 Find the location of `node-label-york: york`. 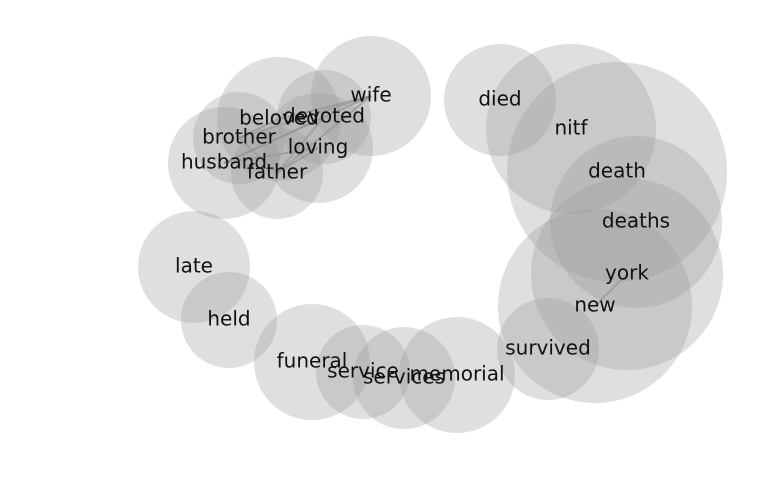

node-label-york: york is located at coordinates (627, 273).